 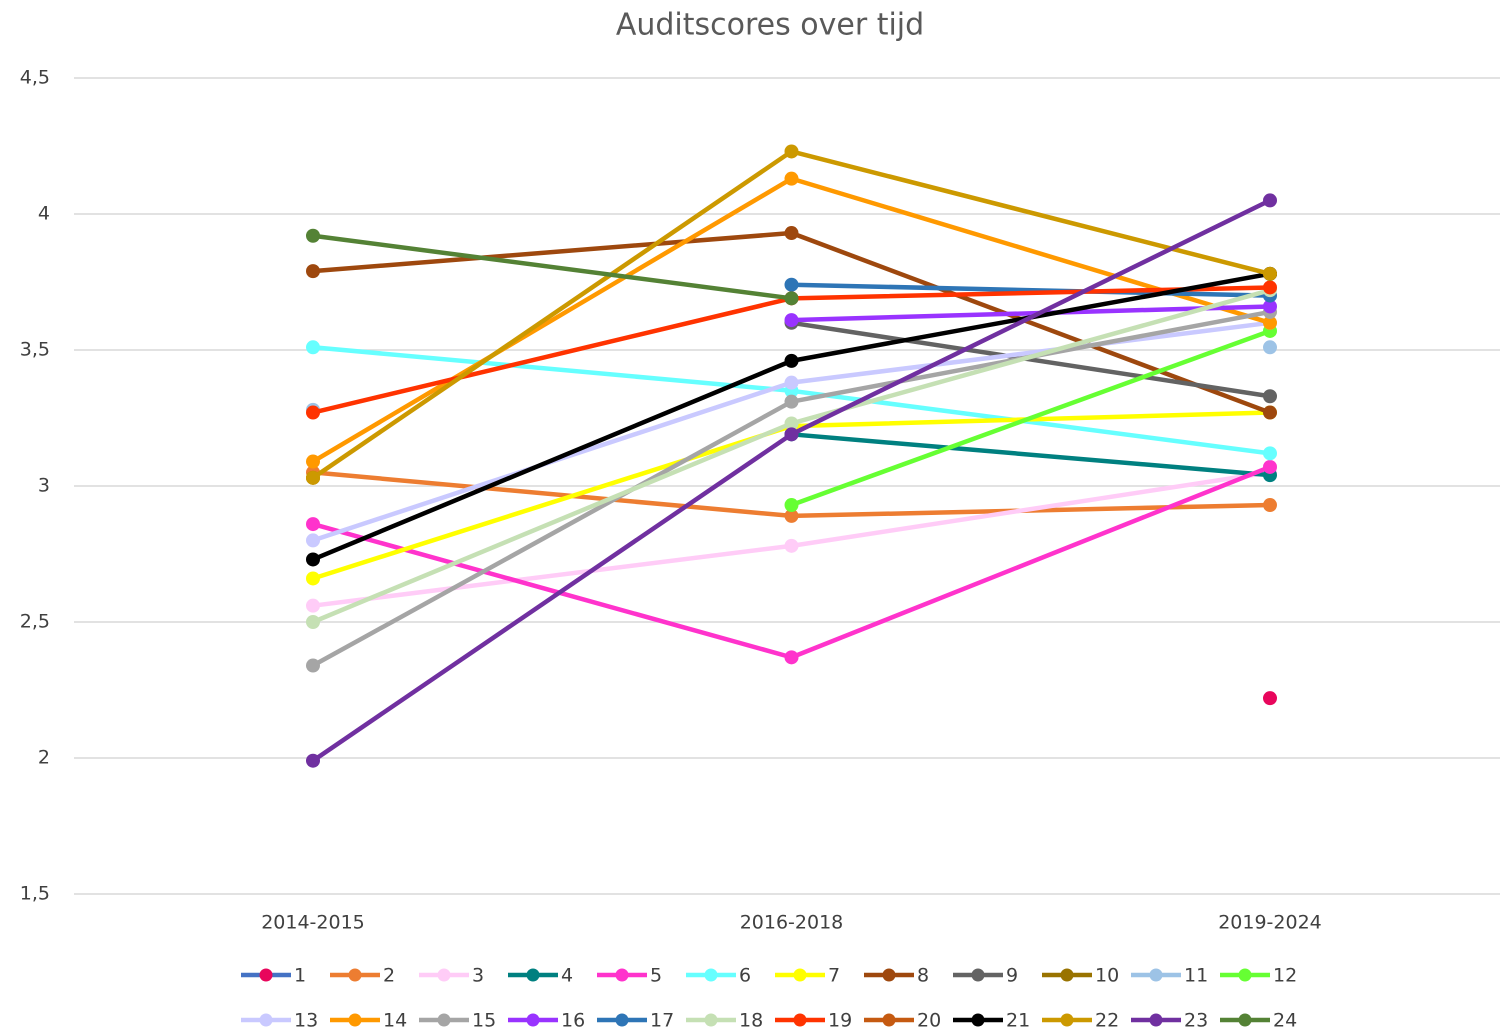 What do you see at coordinates (44, 758) in the screenshot?
I see `y-tick-label: 2` at bounding box center [44, 758].